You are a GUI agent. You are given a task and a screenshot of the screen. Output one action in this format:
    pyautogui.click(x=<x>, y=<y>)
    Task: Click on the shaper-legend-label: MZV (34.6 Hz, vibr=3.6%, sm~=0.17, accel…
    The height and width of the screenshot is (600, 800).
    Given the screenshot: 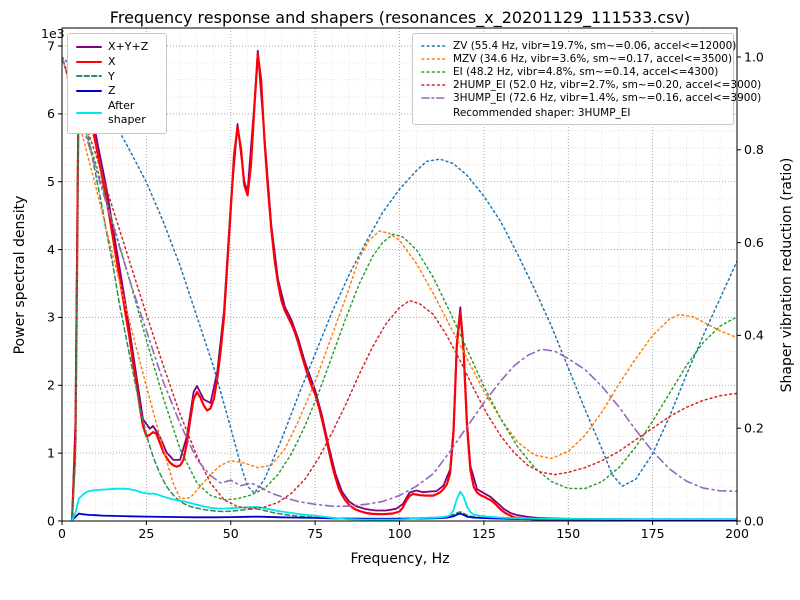 What is the action you would take?
    pyautogui.click(x=593, y=59)
    